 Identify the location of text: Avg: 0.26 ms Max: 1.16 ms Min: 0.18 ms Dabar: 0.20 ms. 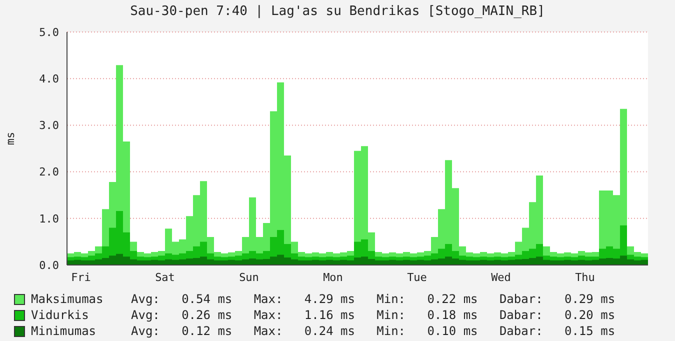
(373, 315).